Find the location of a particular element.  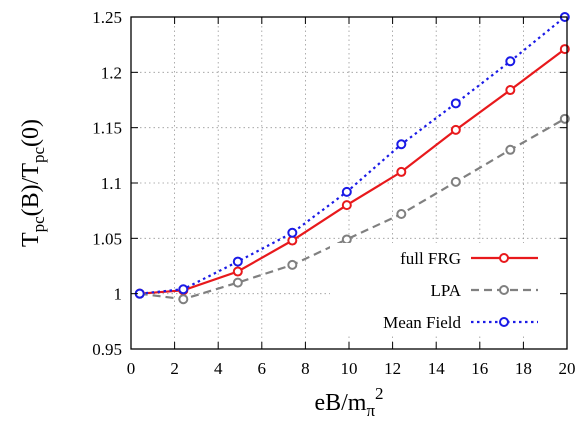

legend: full FRG LPA Mean Field is located at coordinates (460, 290).